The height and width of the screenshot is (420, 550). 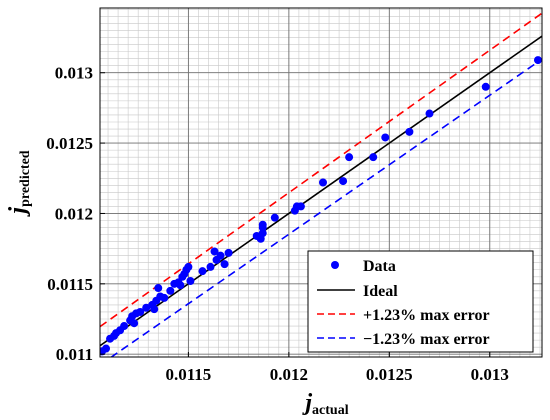 I want to click on y-tick-label: 0.011, so click(x=74, y=354).